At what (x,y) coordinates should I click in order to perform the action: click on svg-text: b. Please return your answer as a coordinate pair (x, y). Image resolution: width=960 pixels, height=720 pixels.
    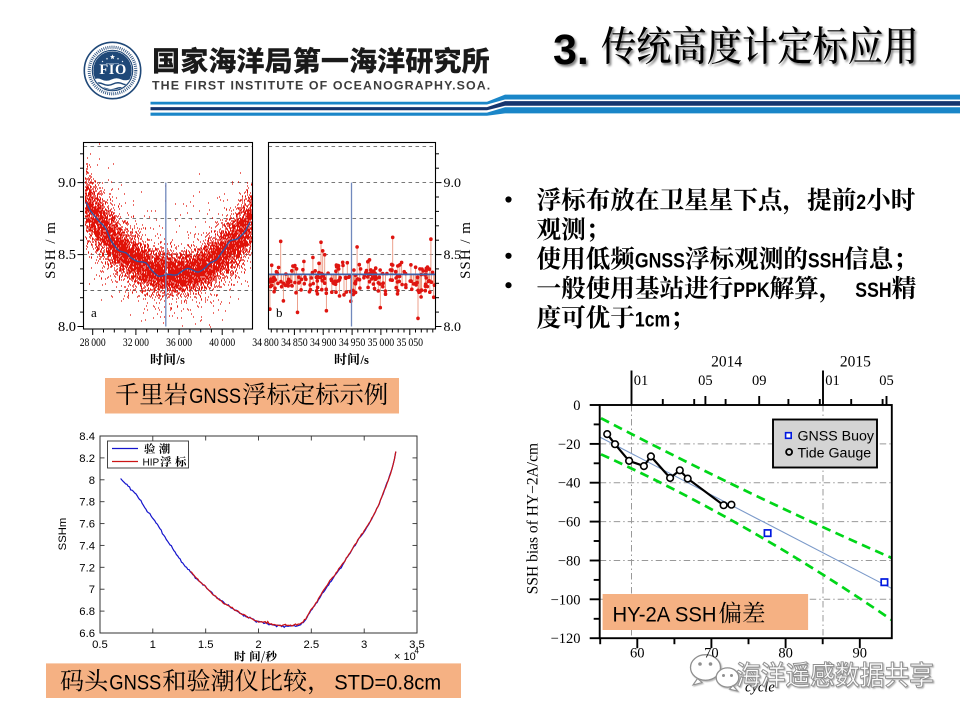
    Looking at the image, I should click on (279, 312).